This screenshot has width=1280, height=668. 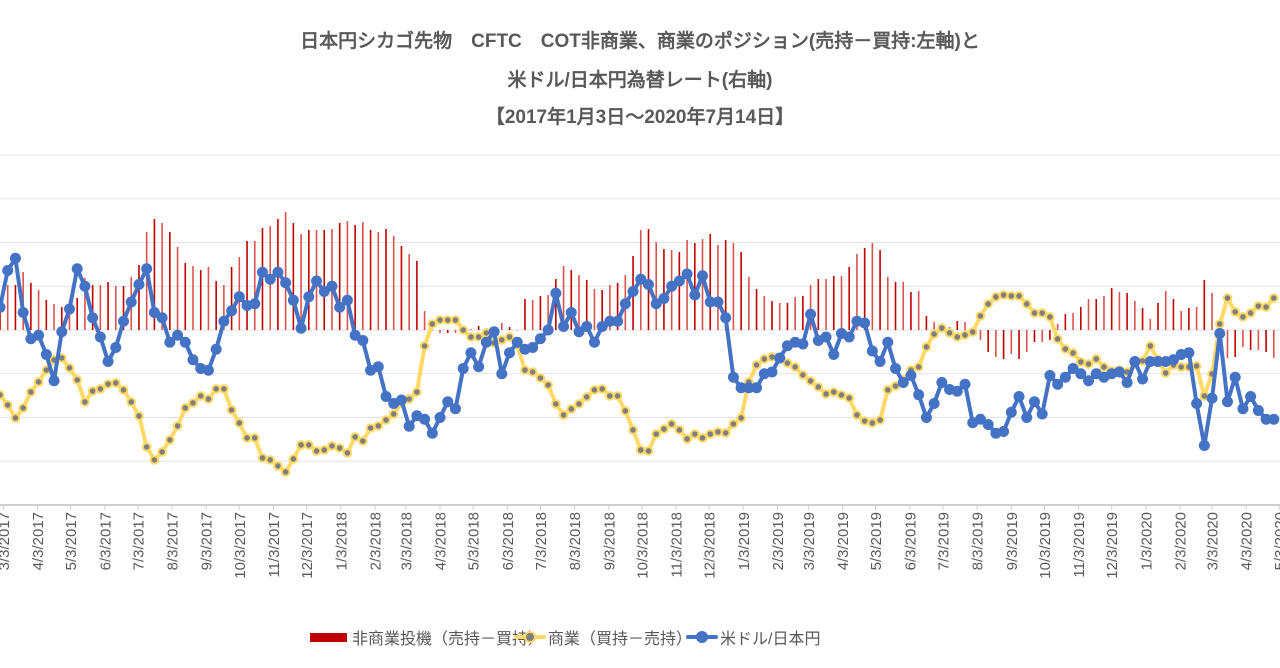 What do you see at coordinates (640, 117) in the screenshot?
I see `chart-title-date-range: 【2017年1月3日～2020年7月14日】` at bounding box center [640, 117].